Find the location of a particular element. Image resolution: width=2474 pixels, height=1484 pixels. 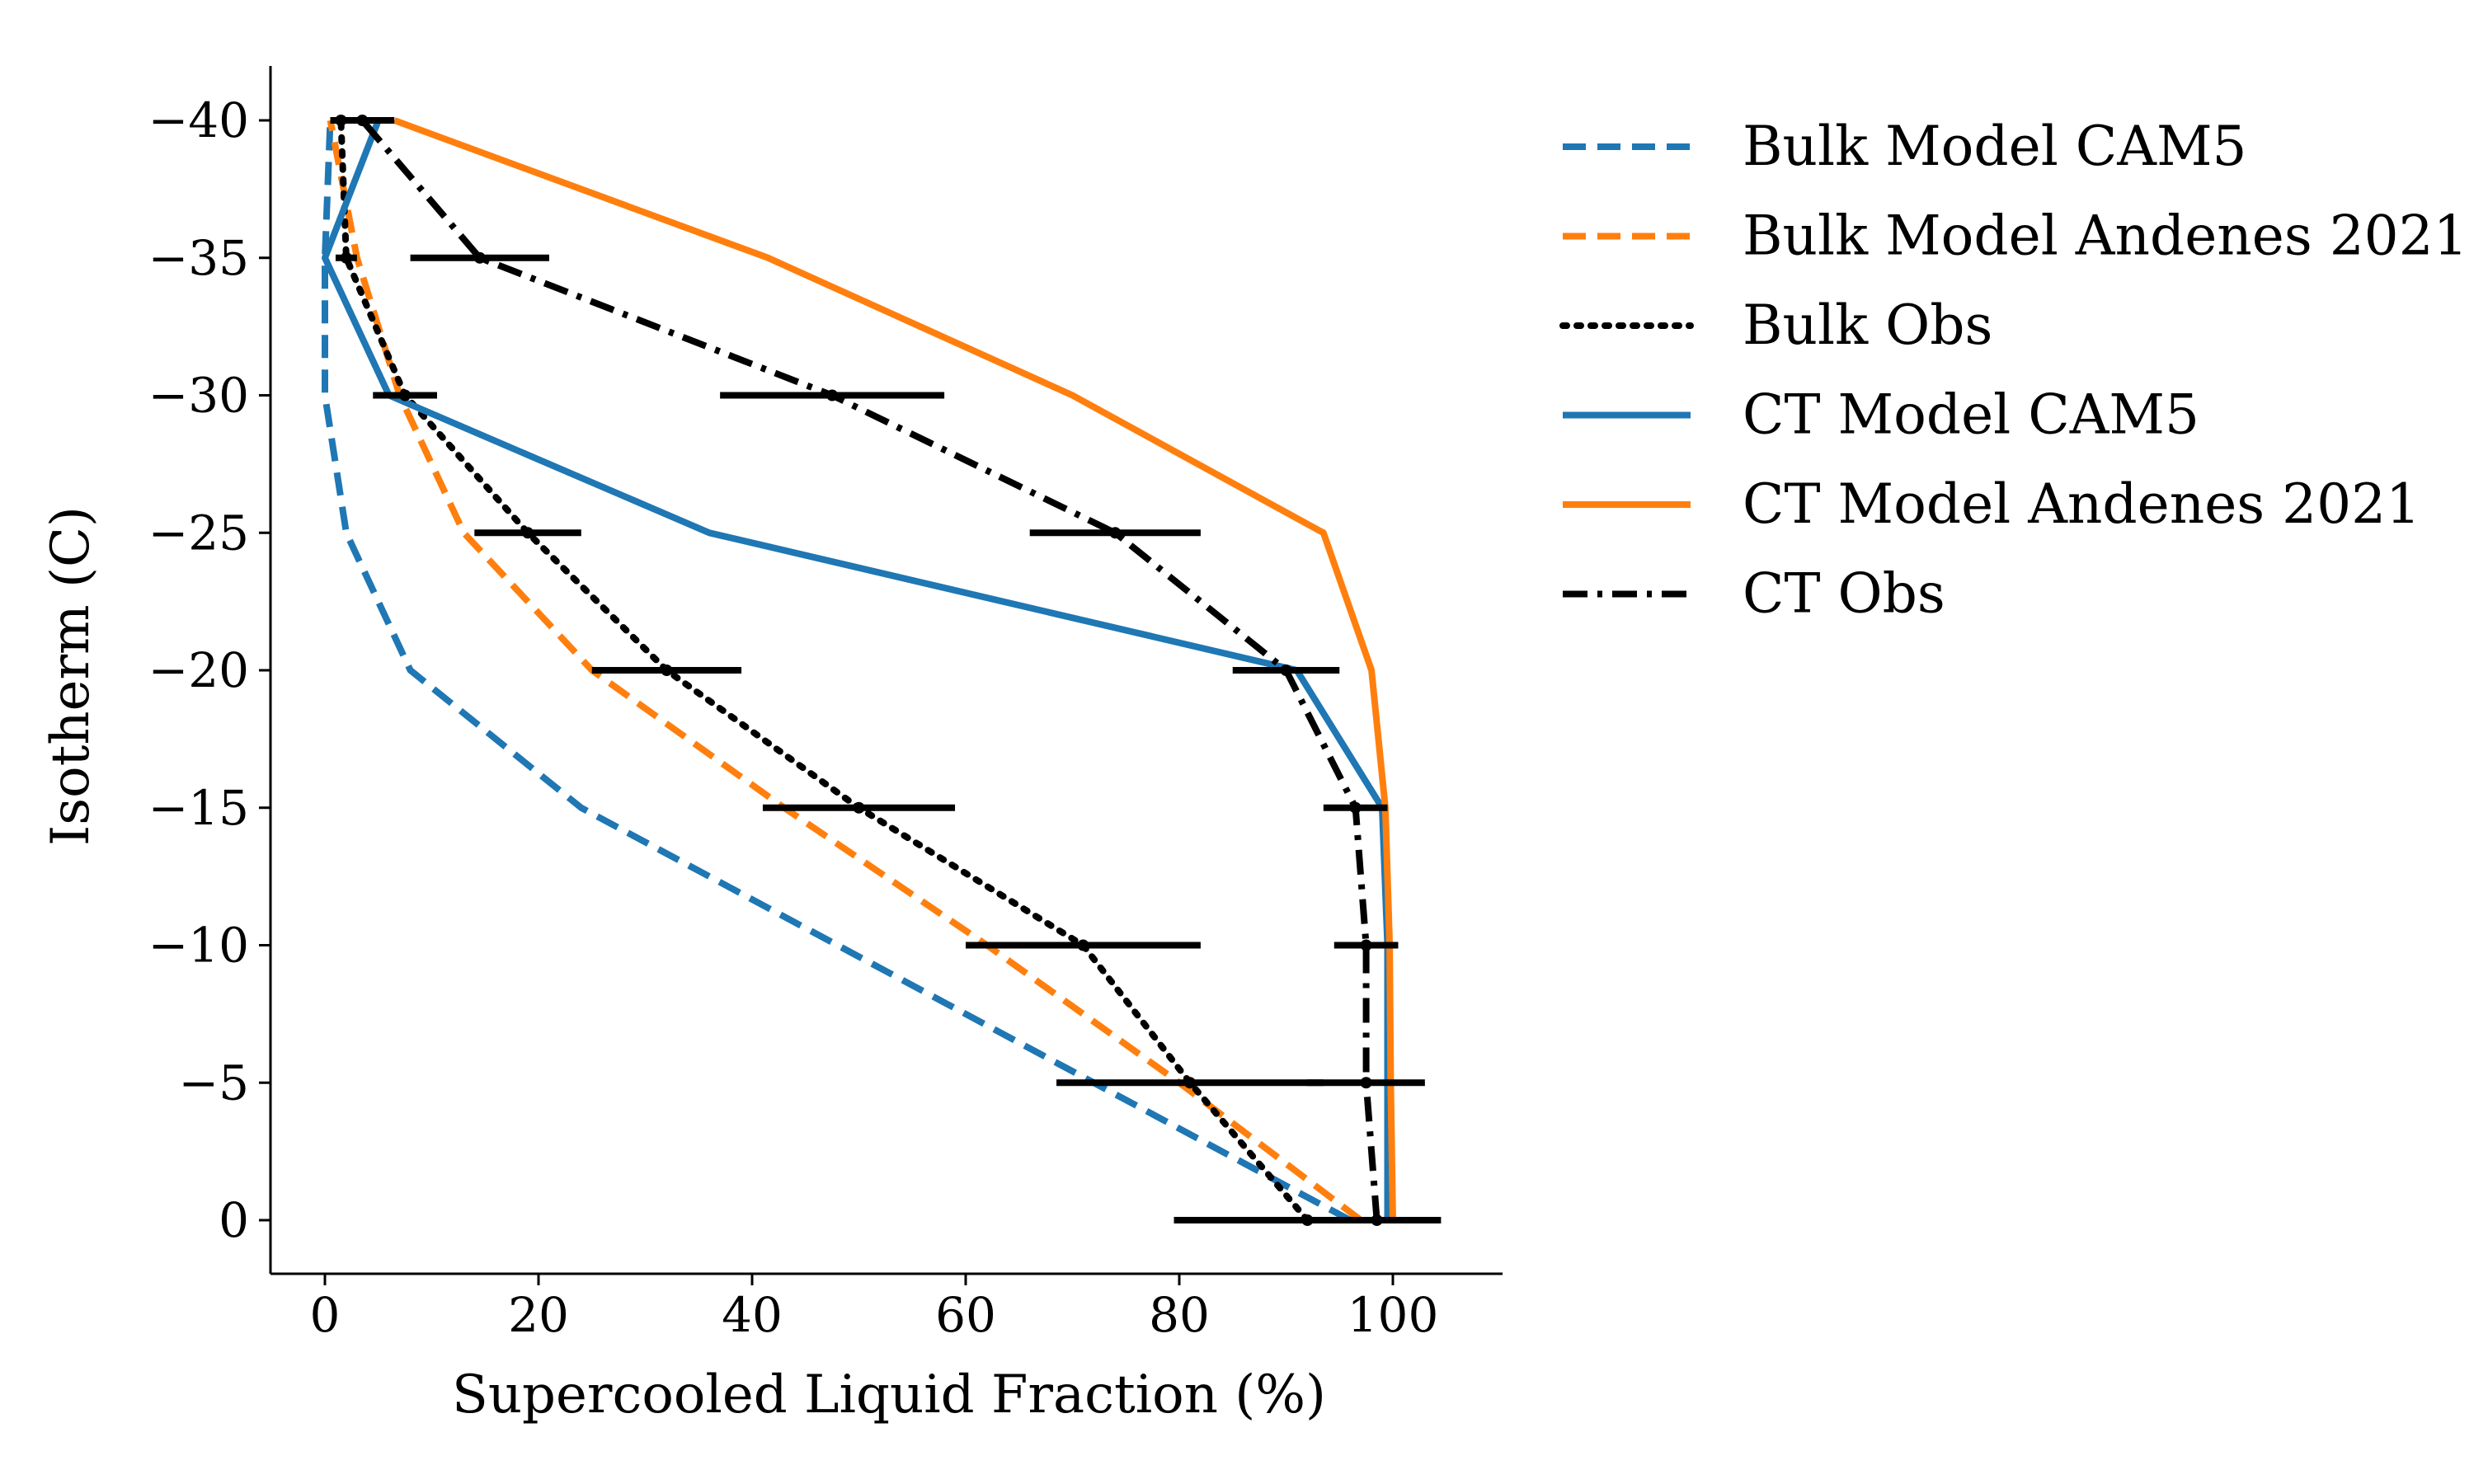

x-axis-label: Supercooled Liquid Fraction (%) is located at coordinates (889, 1394).